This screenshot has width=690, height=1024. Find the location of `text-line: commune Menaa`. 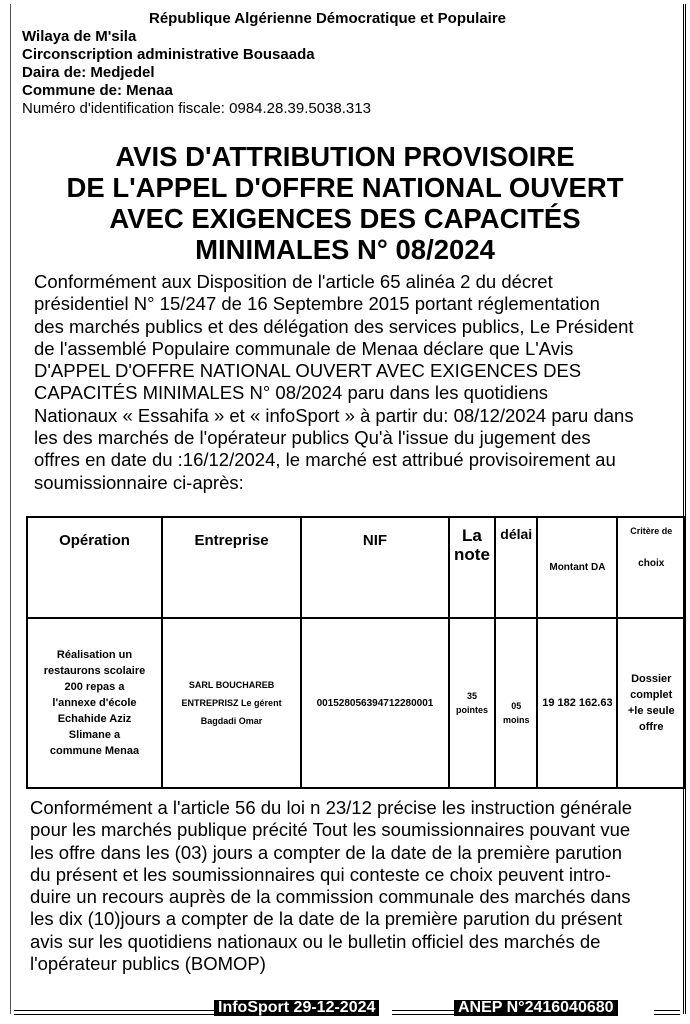

text-line: commune Menaa is located at coordinates (94, 751).